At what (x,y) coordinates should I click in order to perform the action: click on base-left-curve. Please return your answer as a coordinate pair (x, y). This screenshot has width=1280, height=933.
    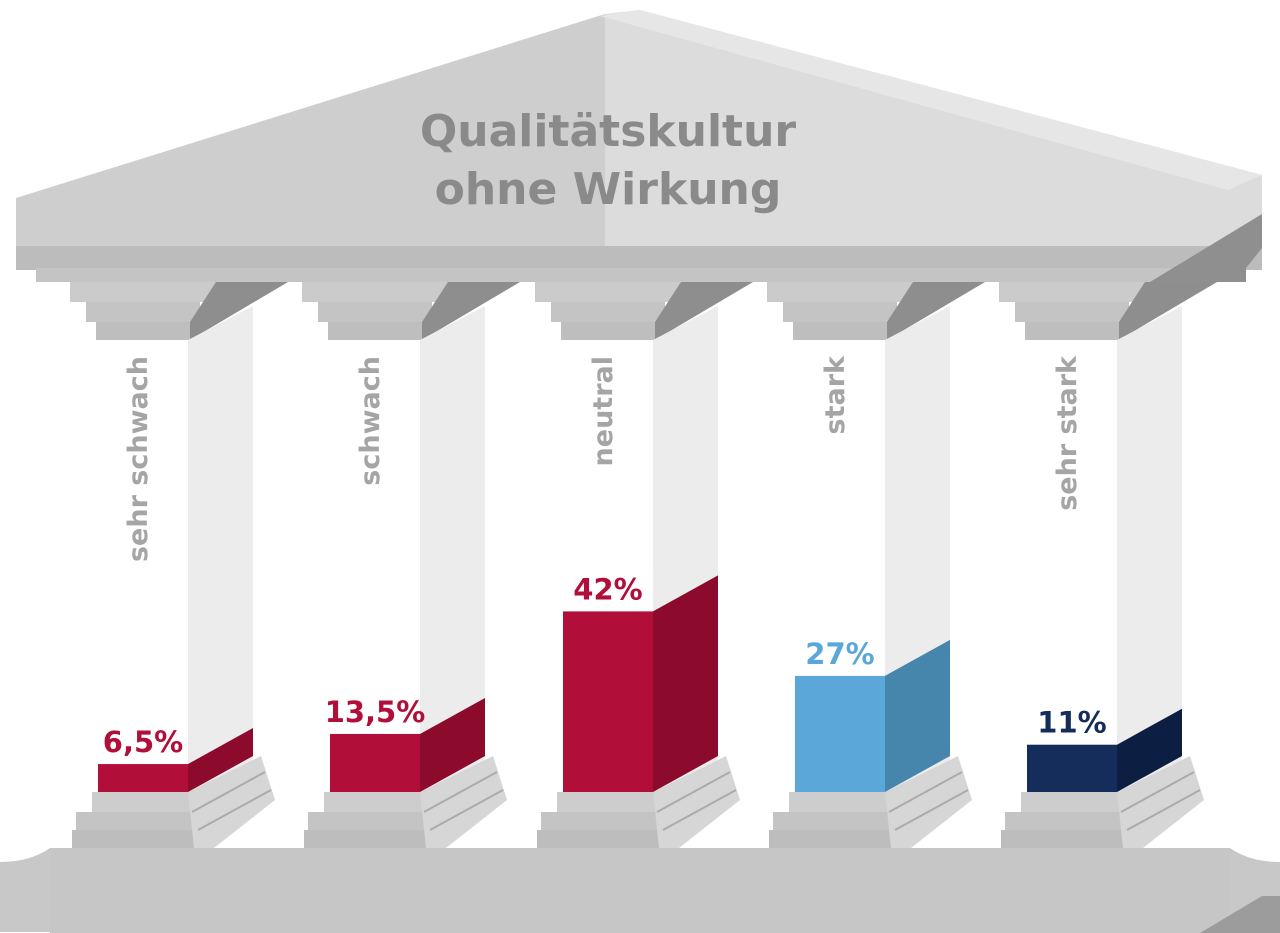
    Looking at the image, I should click on (30, 890).